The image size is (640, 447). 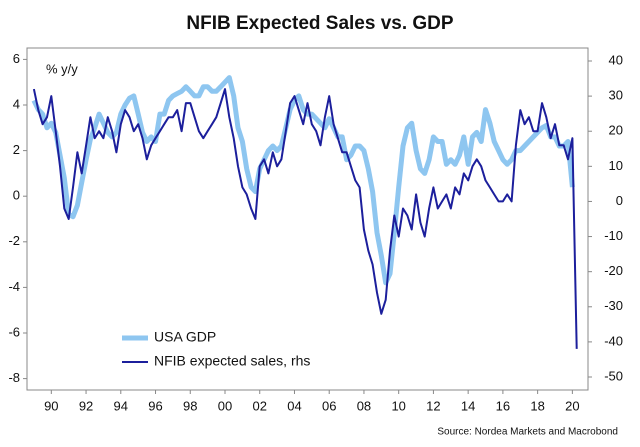 I want to click on x-tick-label: 14, so click(x=468, y=405).